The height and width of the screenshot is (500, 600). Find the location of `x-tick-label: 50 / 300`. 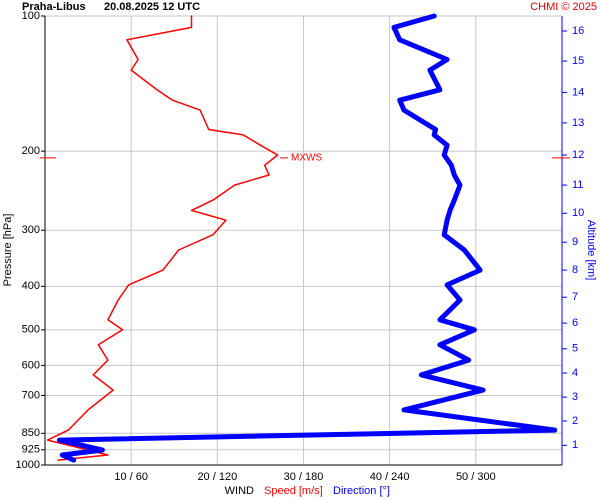

x-tick-label: 50 / 300 is located at coordinates (476, 477).